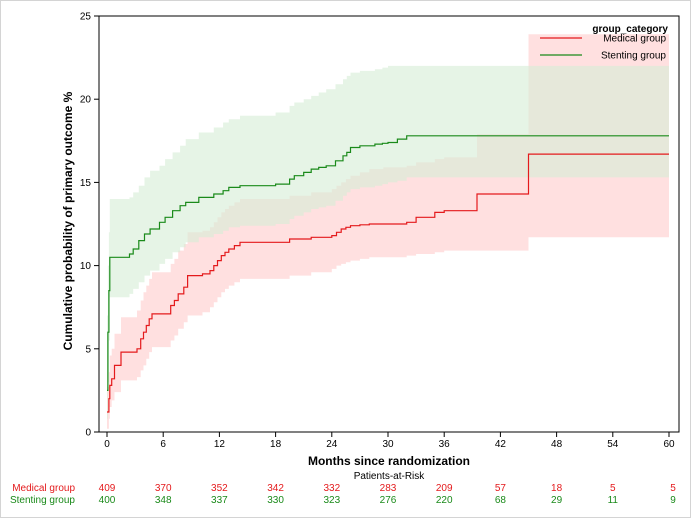 The width and height of the screenshot is (693, 520). What do you see at coordinates (557, 500) in the screenshot?
I see `risk-count: 29` at bounding box center [557, 500].